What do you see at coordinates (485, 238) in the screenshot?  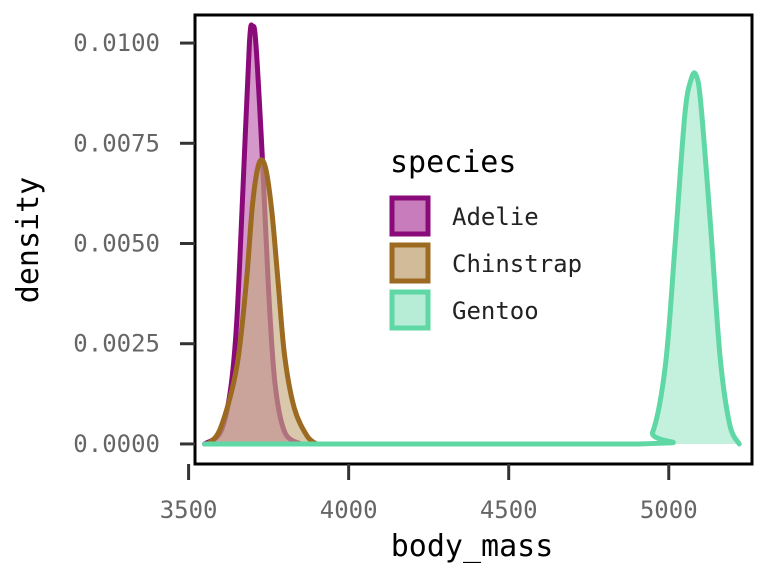 I see `legend: species Adelie Chinstrap Gentoo` at bounding box center [485, 238].